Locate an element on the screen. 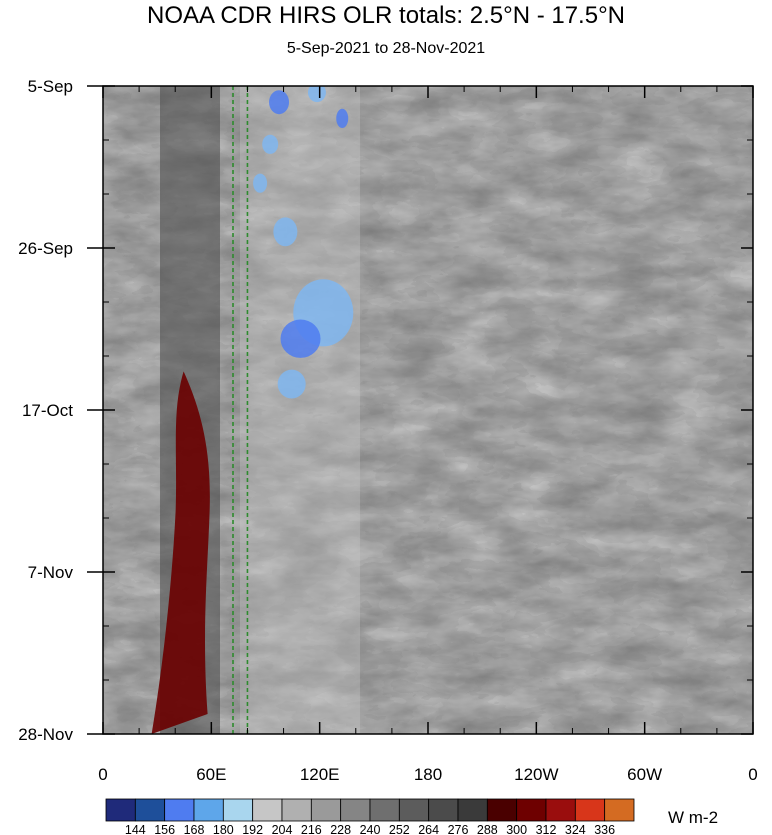 Image resolution: width=772 pixels, height=835 pixels. chart-subtitle: 5-Sep-2021 to 28-Nov-2021 is located at coordinates (386, 48).